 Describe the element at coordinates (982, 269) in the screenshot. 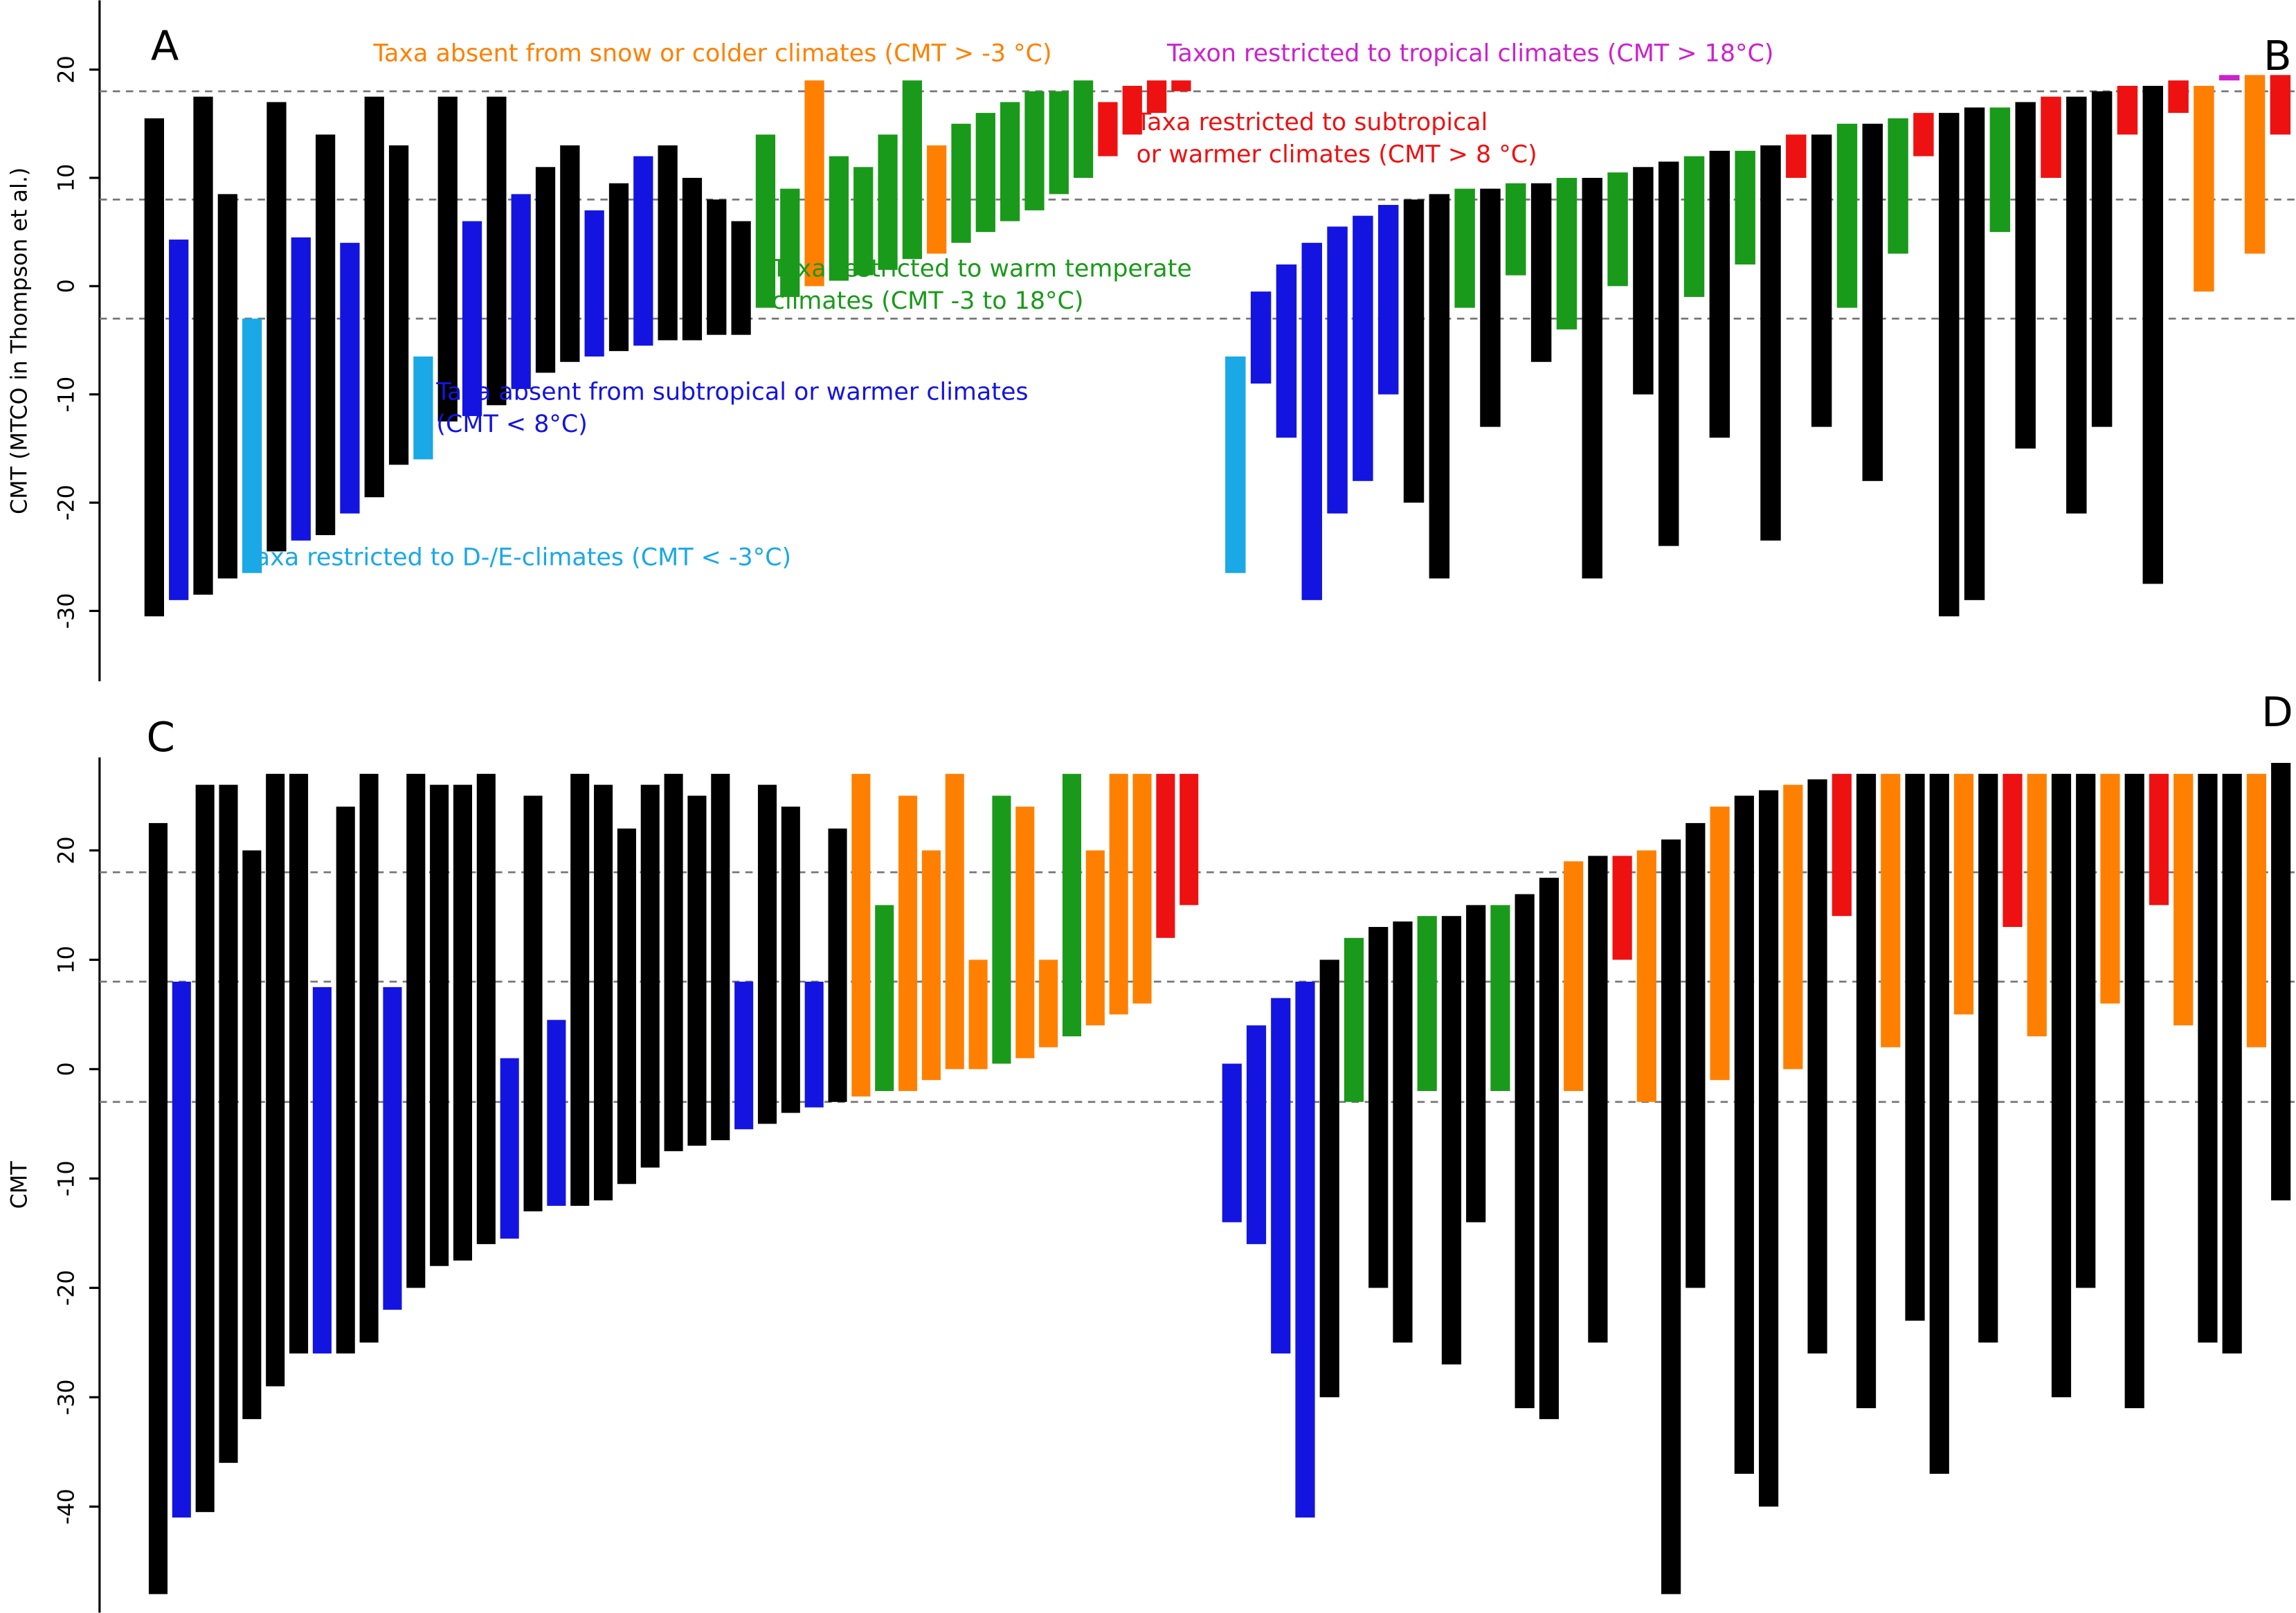

I see `annotation: Taxa restricted to warm temperate` at that location.